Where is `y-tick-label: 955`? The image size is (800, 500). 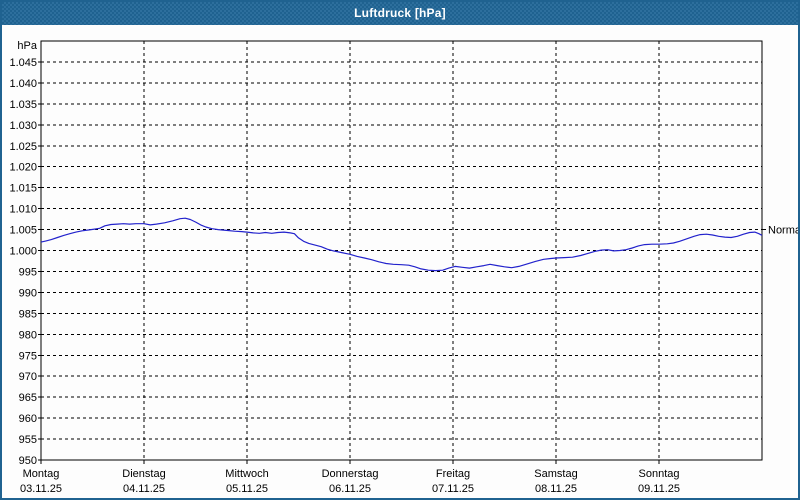 y-tick-label: 955 is located at coordinates (28, 440).